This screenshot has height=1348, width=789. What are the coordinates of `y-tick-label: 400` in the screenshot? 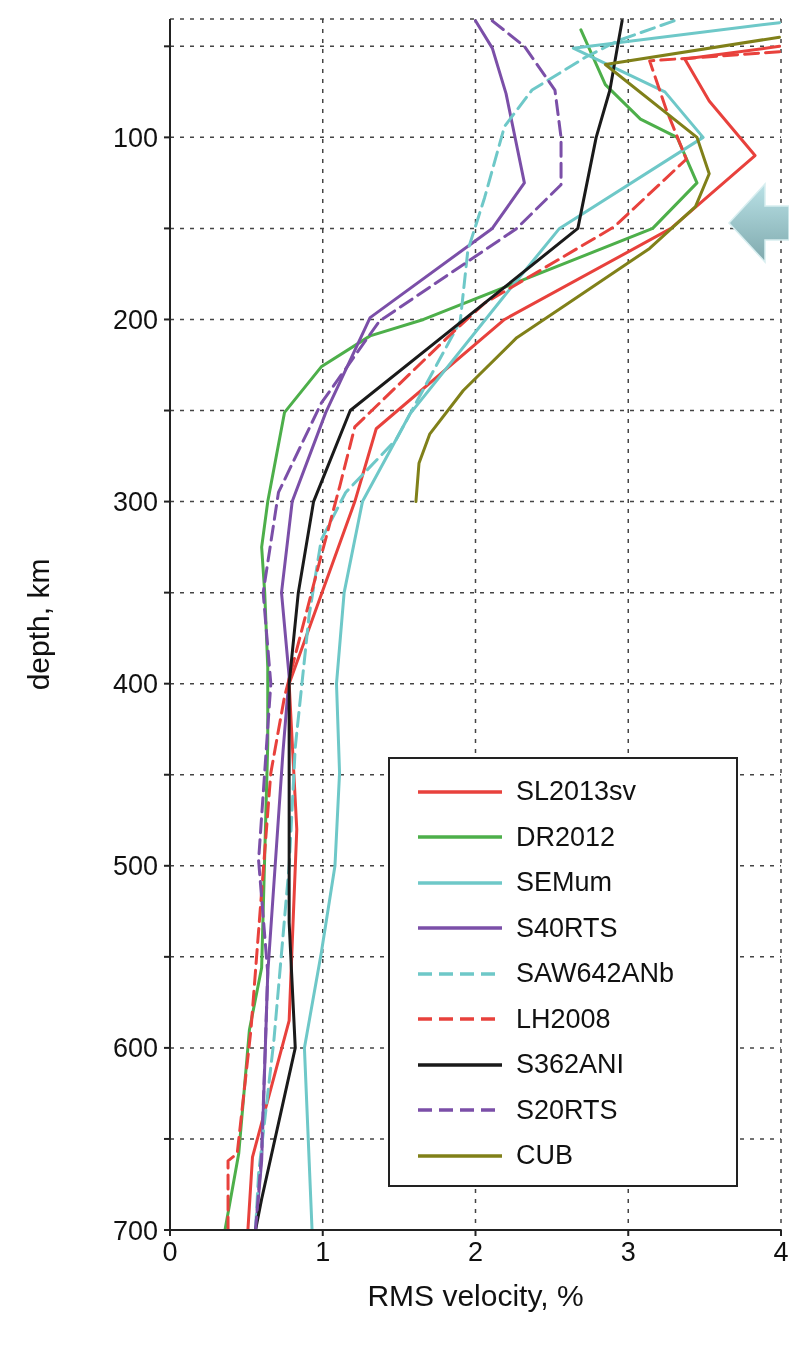 It's located at (135, 684).